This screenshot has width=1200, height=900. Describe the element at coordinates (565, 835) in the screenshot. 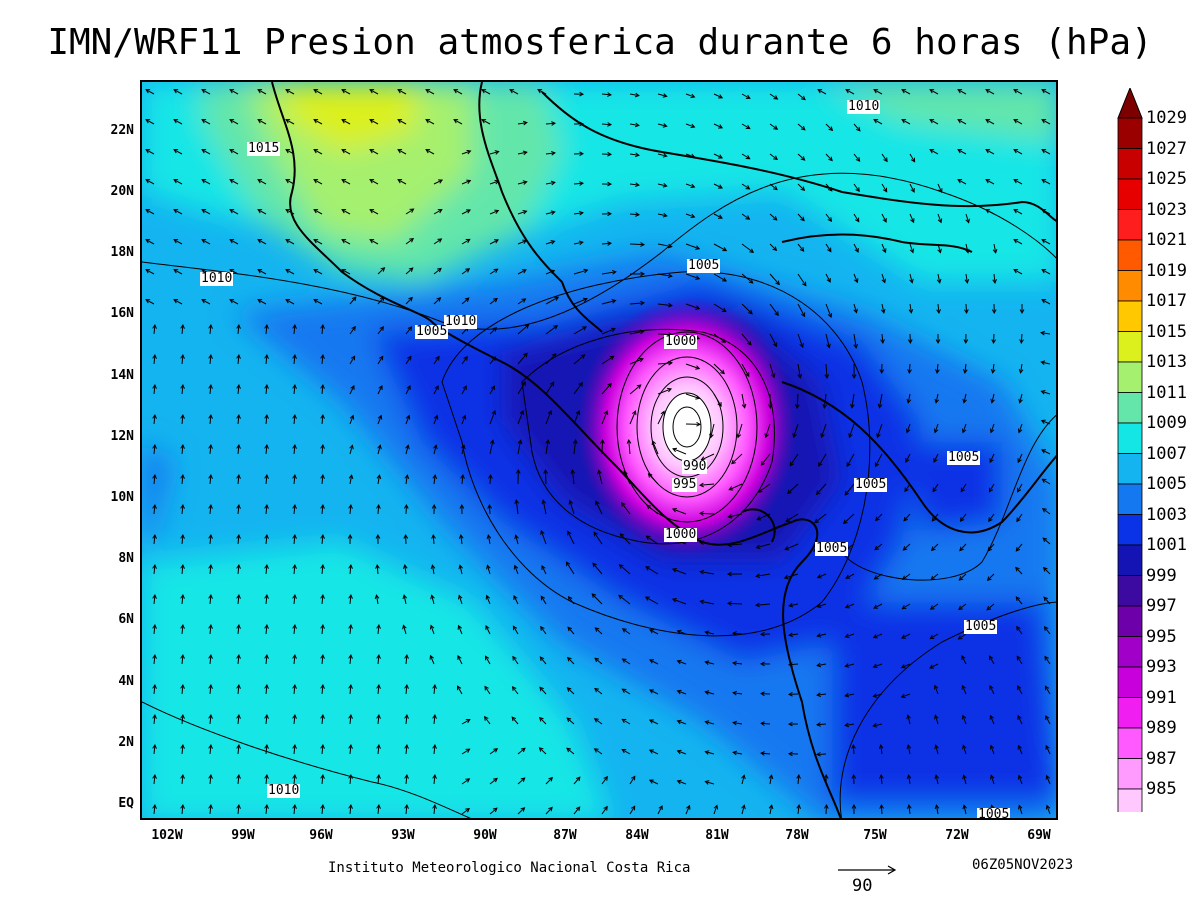

I see `lon-tick-label: 87W` at that location.